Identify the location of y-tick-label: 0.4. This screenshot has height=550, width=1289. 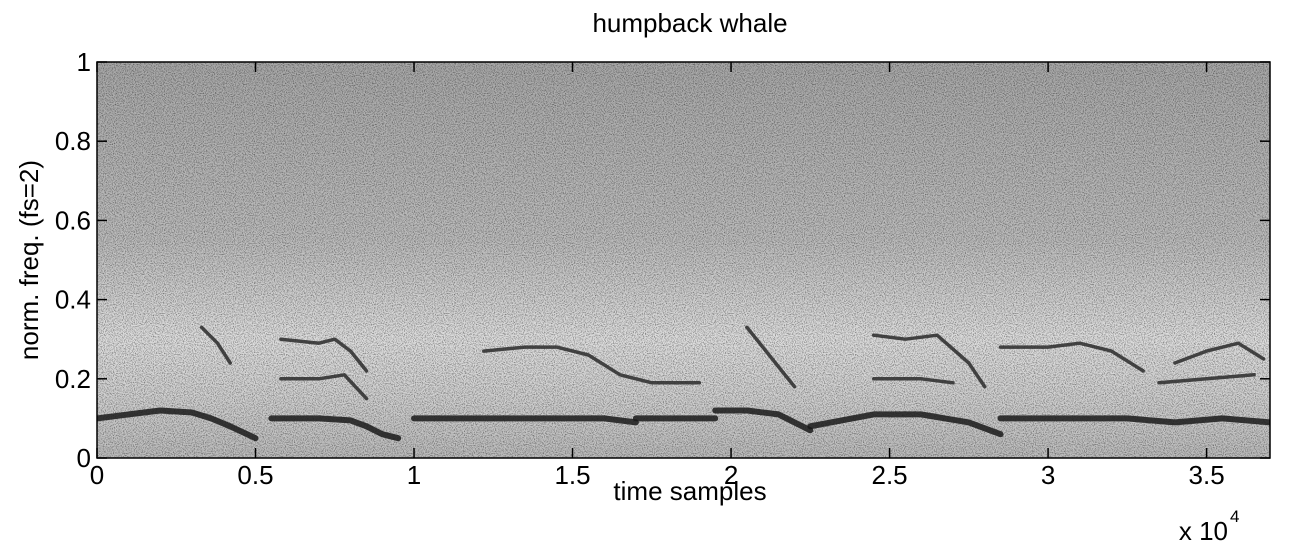
(73, 300).